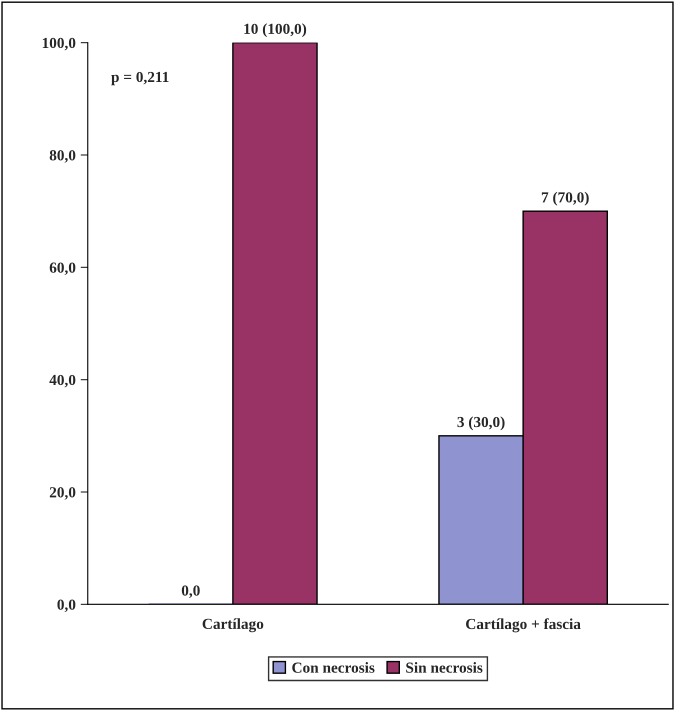 The height and width of the screenshot is (711, 675). What do you see at coordinates (565, 199) in the screenshot?
I see `data-label: 7 (70,0)` at bounding box center [565, 199].